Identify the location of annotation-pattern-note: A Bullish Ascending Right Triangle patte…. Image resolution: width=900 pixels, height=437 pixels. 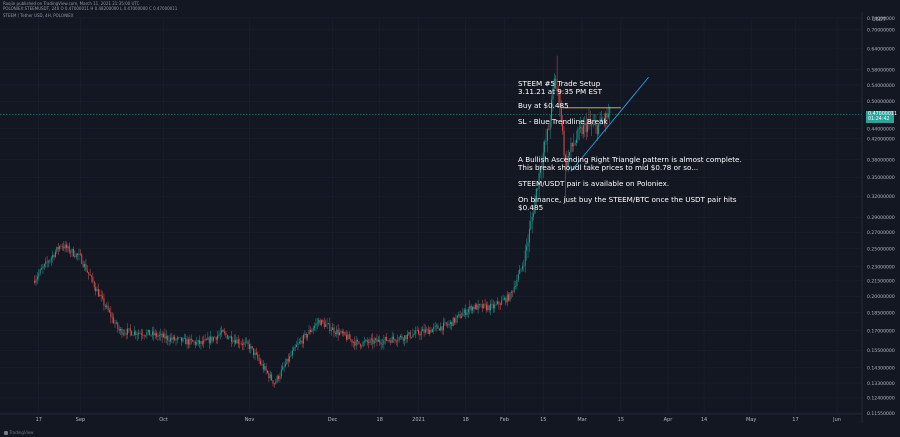
(630, 164).